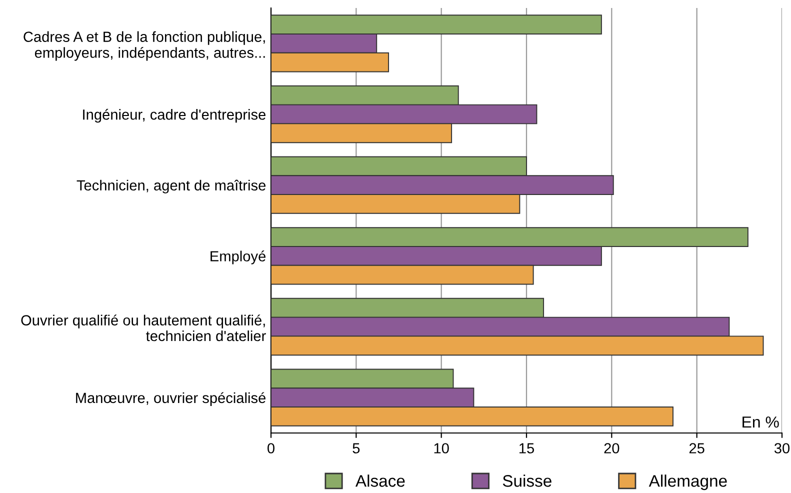 The height and width of the screenshot is (493, 791). What do you see at coordinates (356, 448) in the screenshot?
I see `x-tick-label: 5` at bounding box center [356, 448].